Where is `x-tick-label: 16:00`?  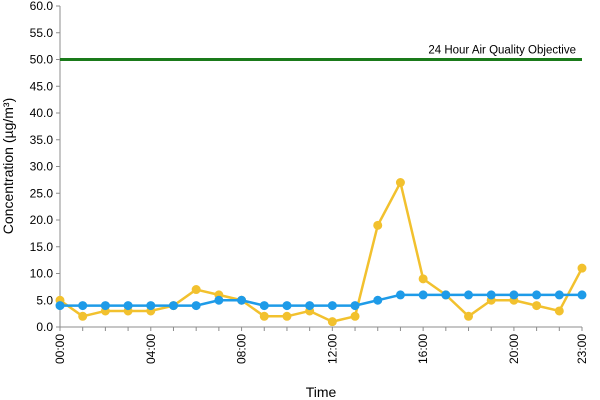 x-tick-label: 16:00 is located at coordinates (423, 349).